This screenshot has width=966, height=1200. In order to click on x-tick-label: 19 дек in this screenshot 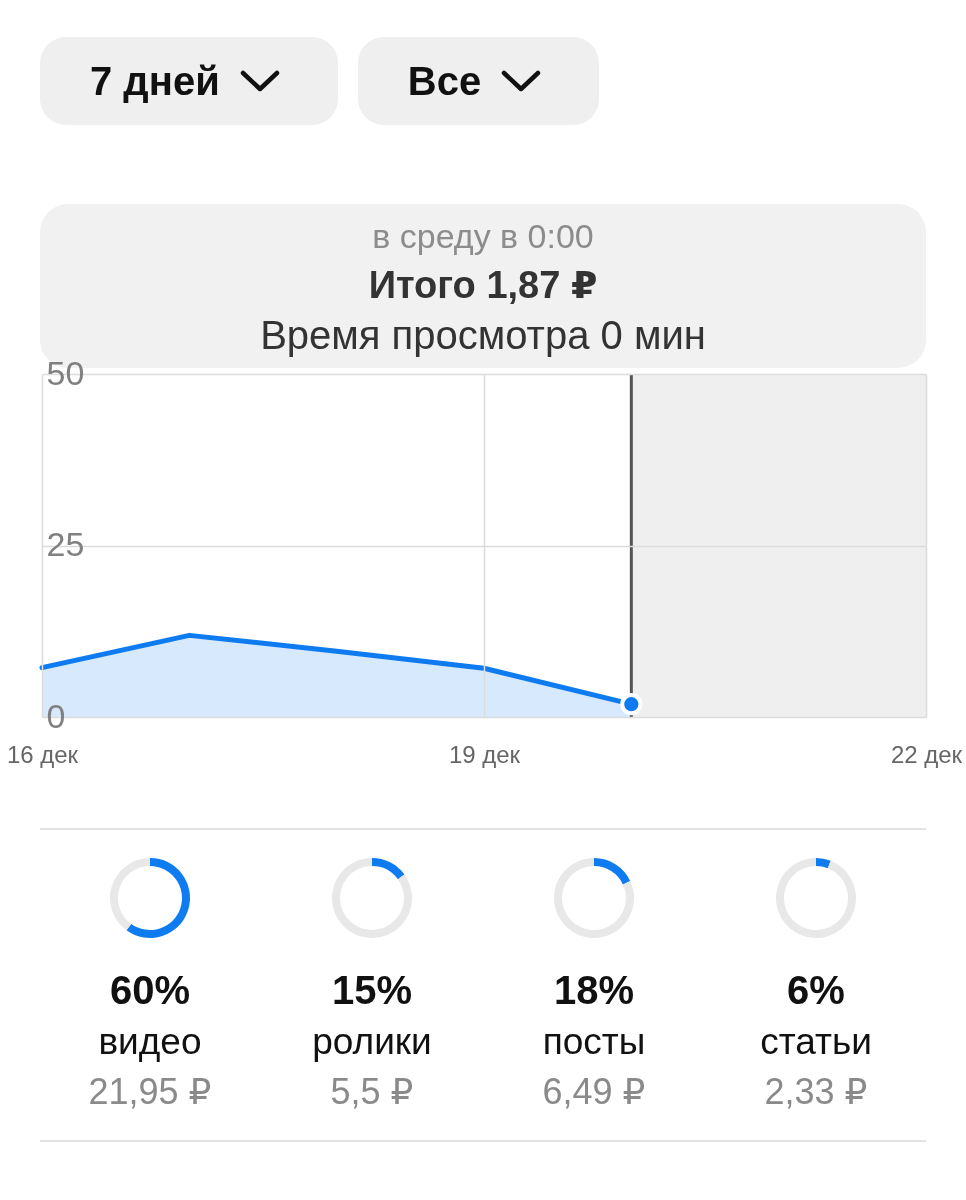, I will do `click(484, 754)`.